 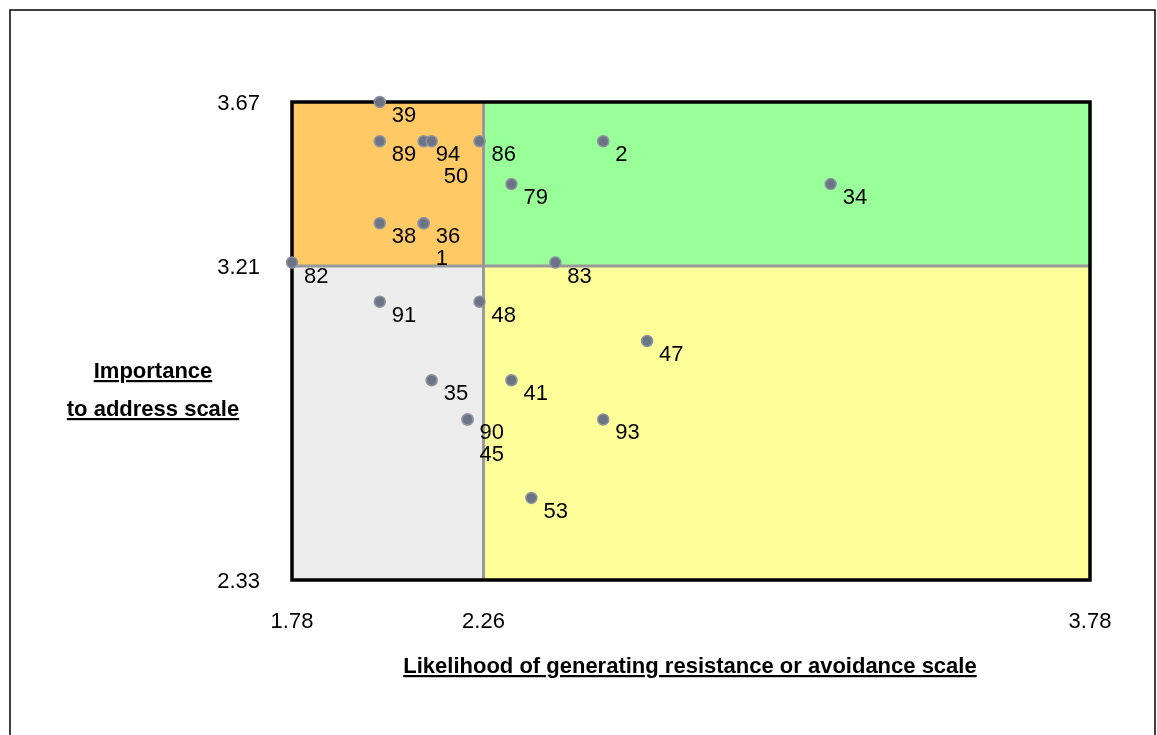 What do you see at coordinates (404, 154) in the screenshot?
I see `series-label: 89` at bounding box center [404, 154].